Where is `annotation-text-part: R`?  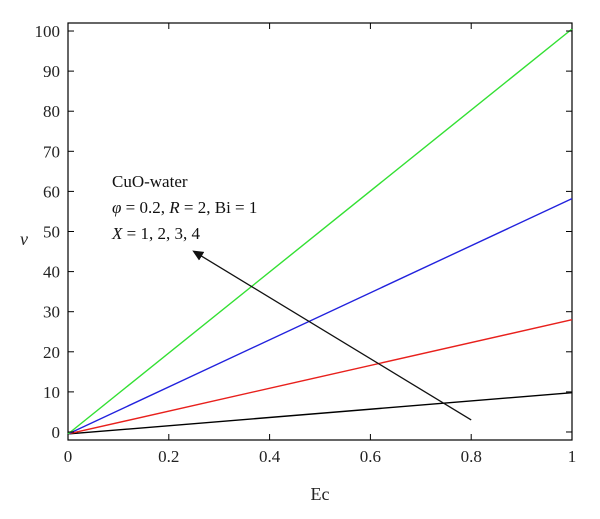 annotation-text-part: R is located at coordinates (174, 207).